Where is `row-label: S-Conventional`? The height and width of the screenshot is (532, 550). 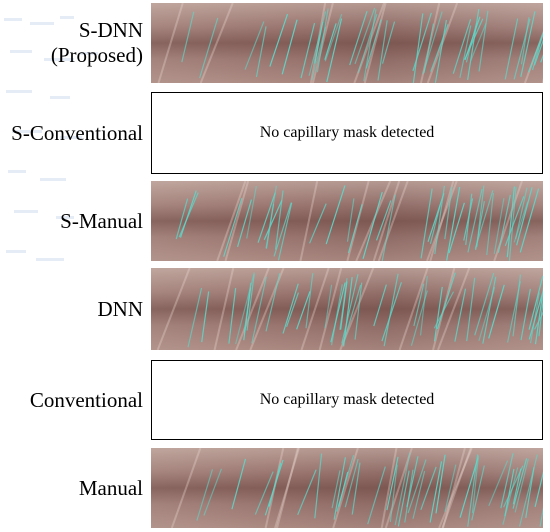 row-label: S-Conventional is located at coordinates (71, 133).